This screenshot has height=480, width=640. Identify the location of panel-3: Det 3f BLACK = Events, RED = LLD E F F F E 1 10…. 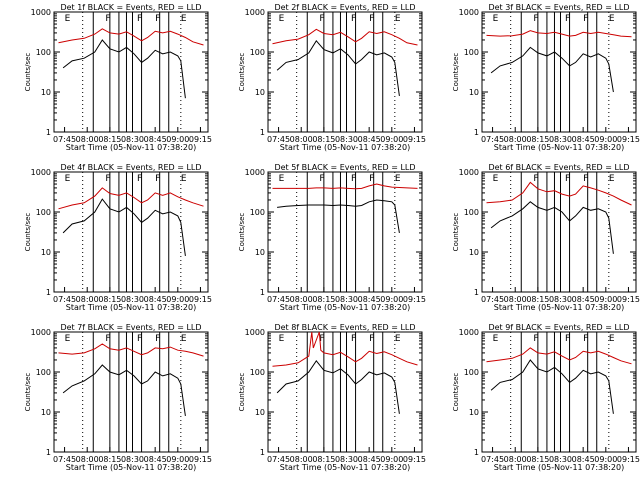
(546, 77).